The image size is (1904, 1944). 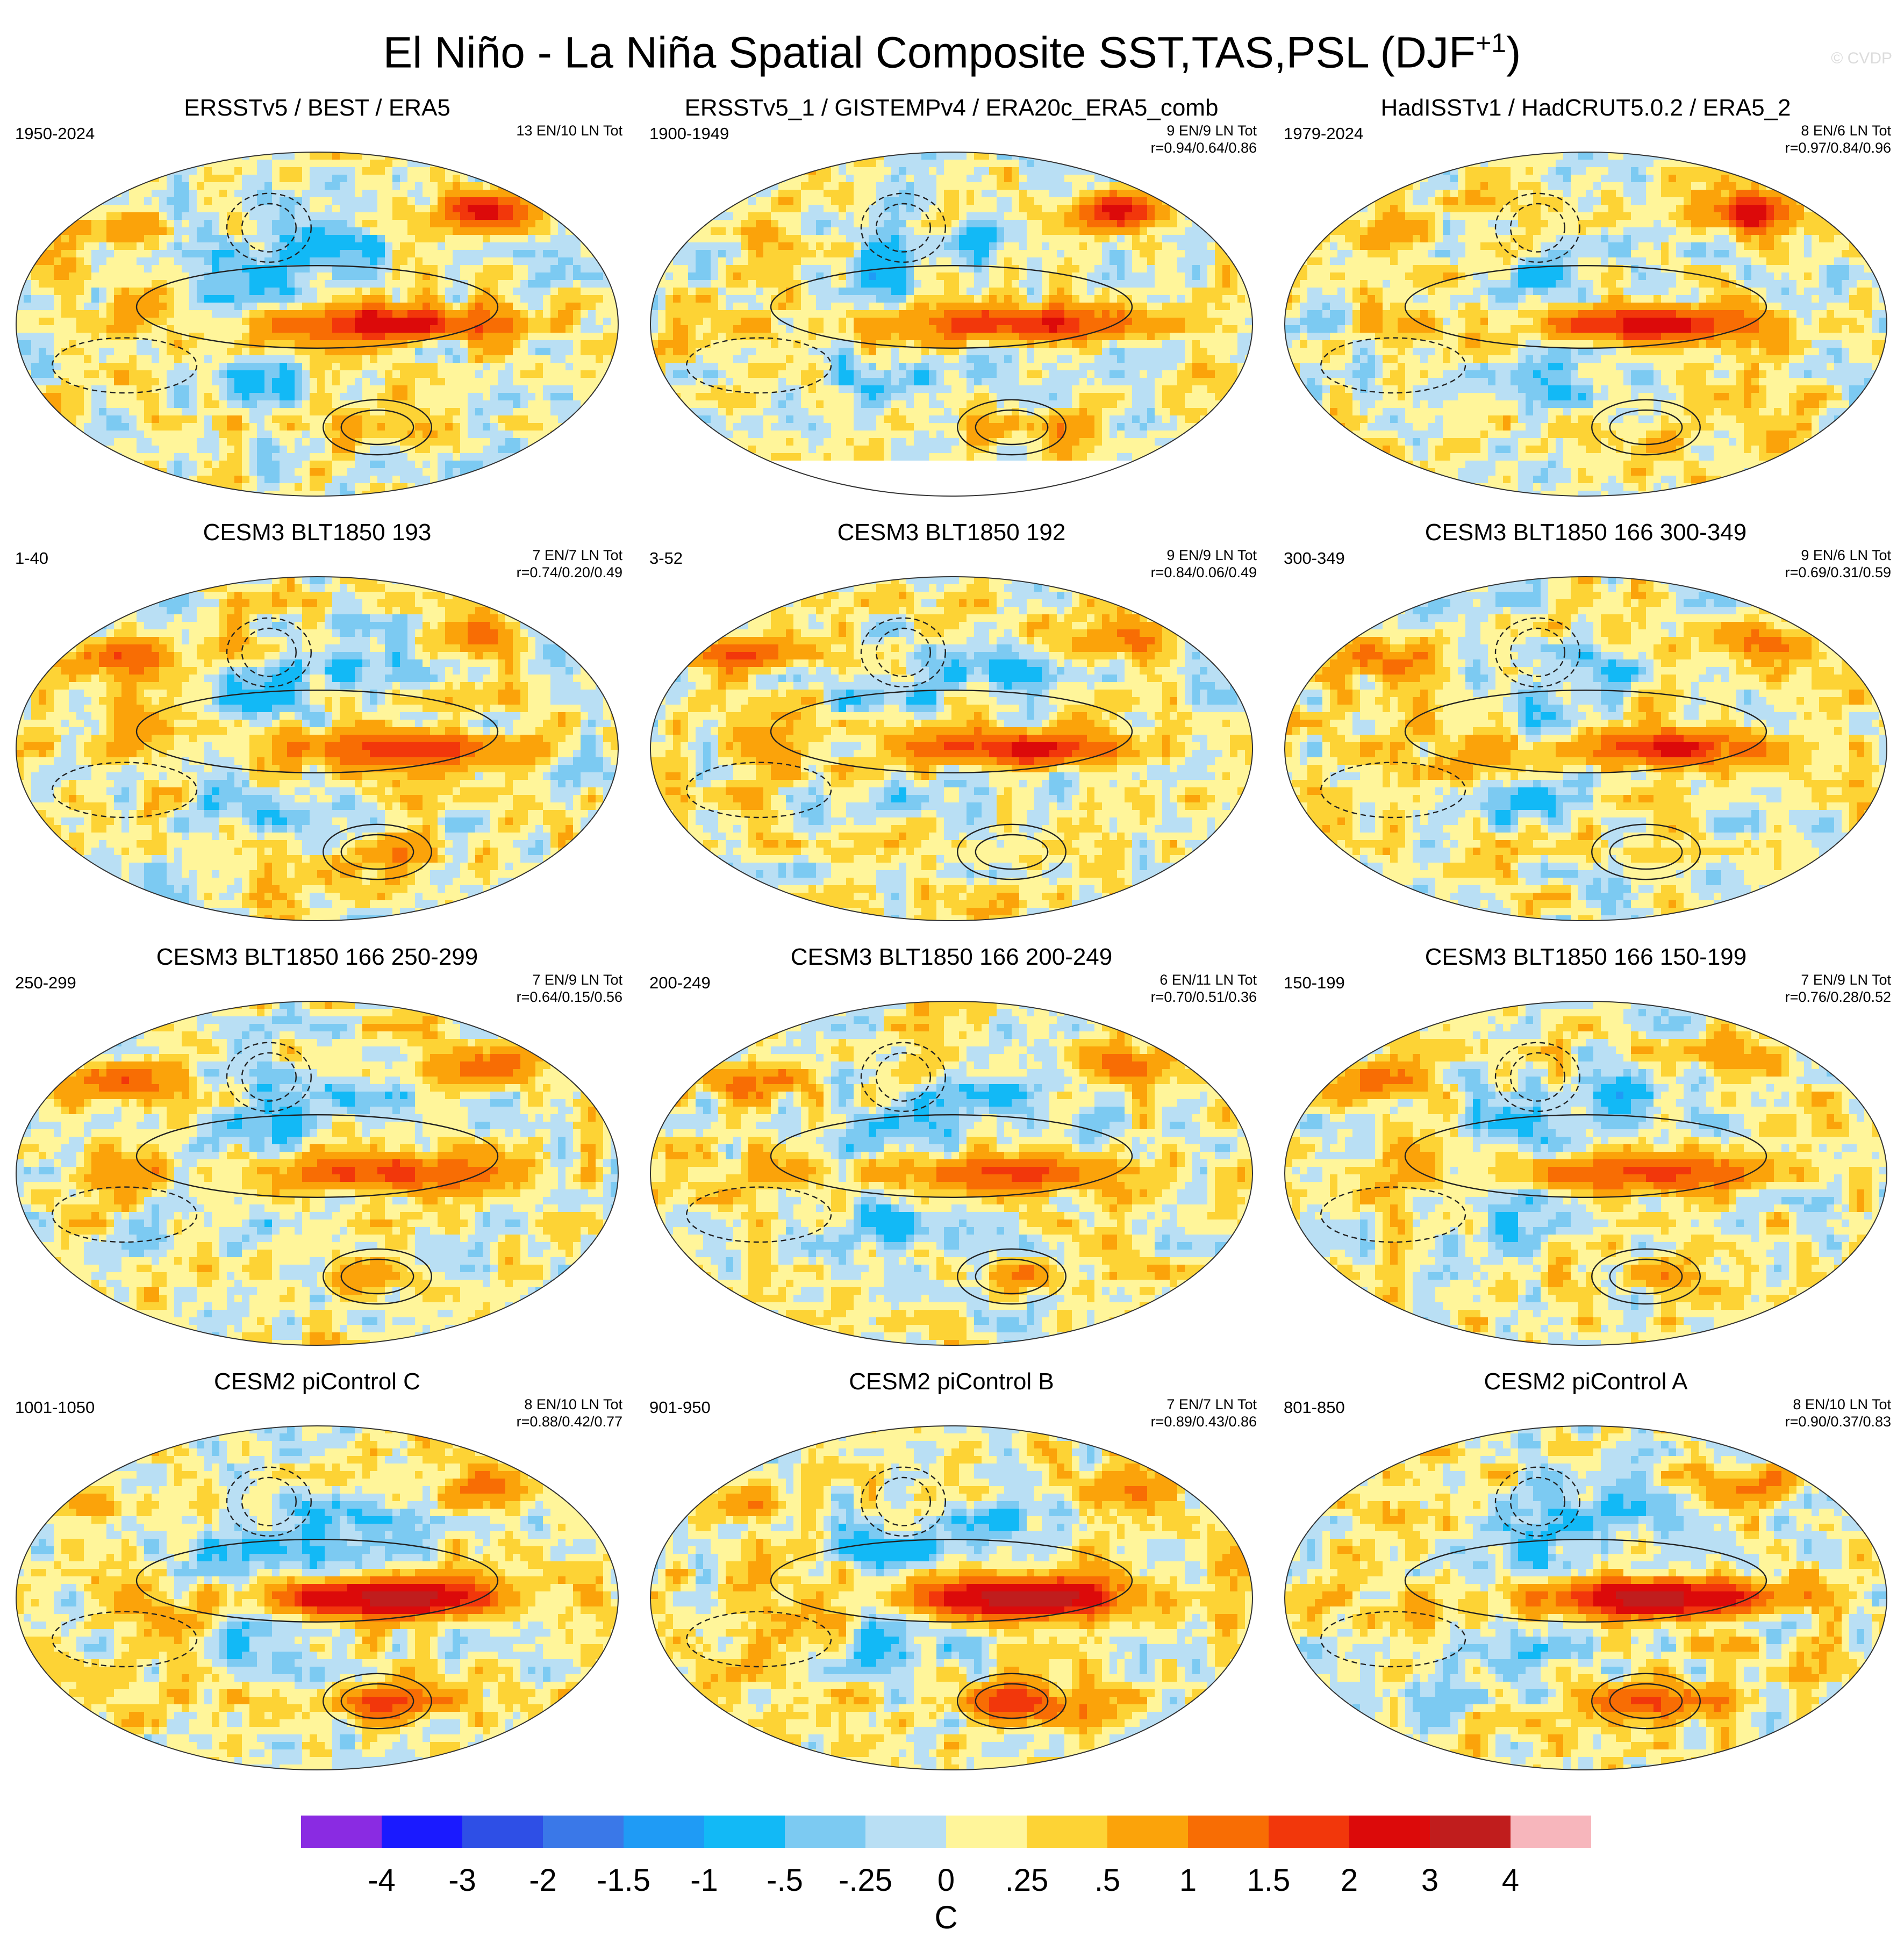 What do you see at coordinates (785, 1880) in the screenshot?
I see `colorbar-tick-label: -.5` at bounding box center [785, 1880].